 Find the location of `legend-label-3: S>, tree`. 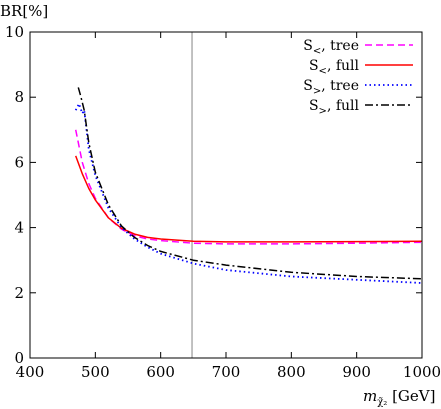

legend-label-3: S>, tree is located at coordinates (331, 87).